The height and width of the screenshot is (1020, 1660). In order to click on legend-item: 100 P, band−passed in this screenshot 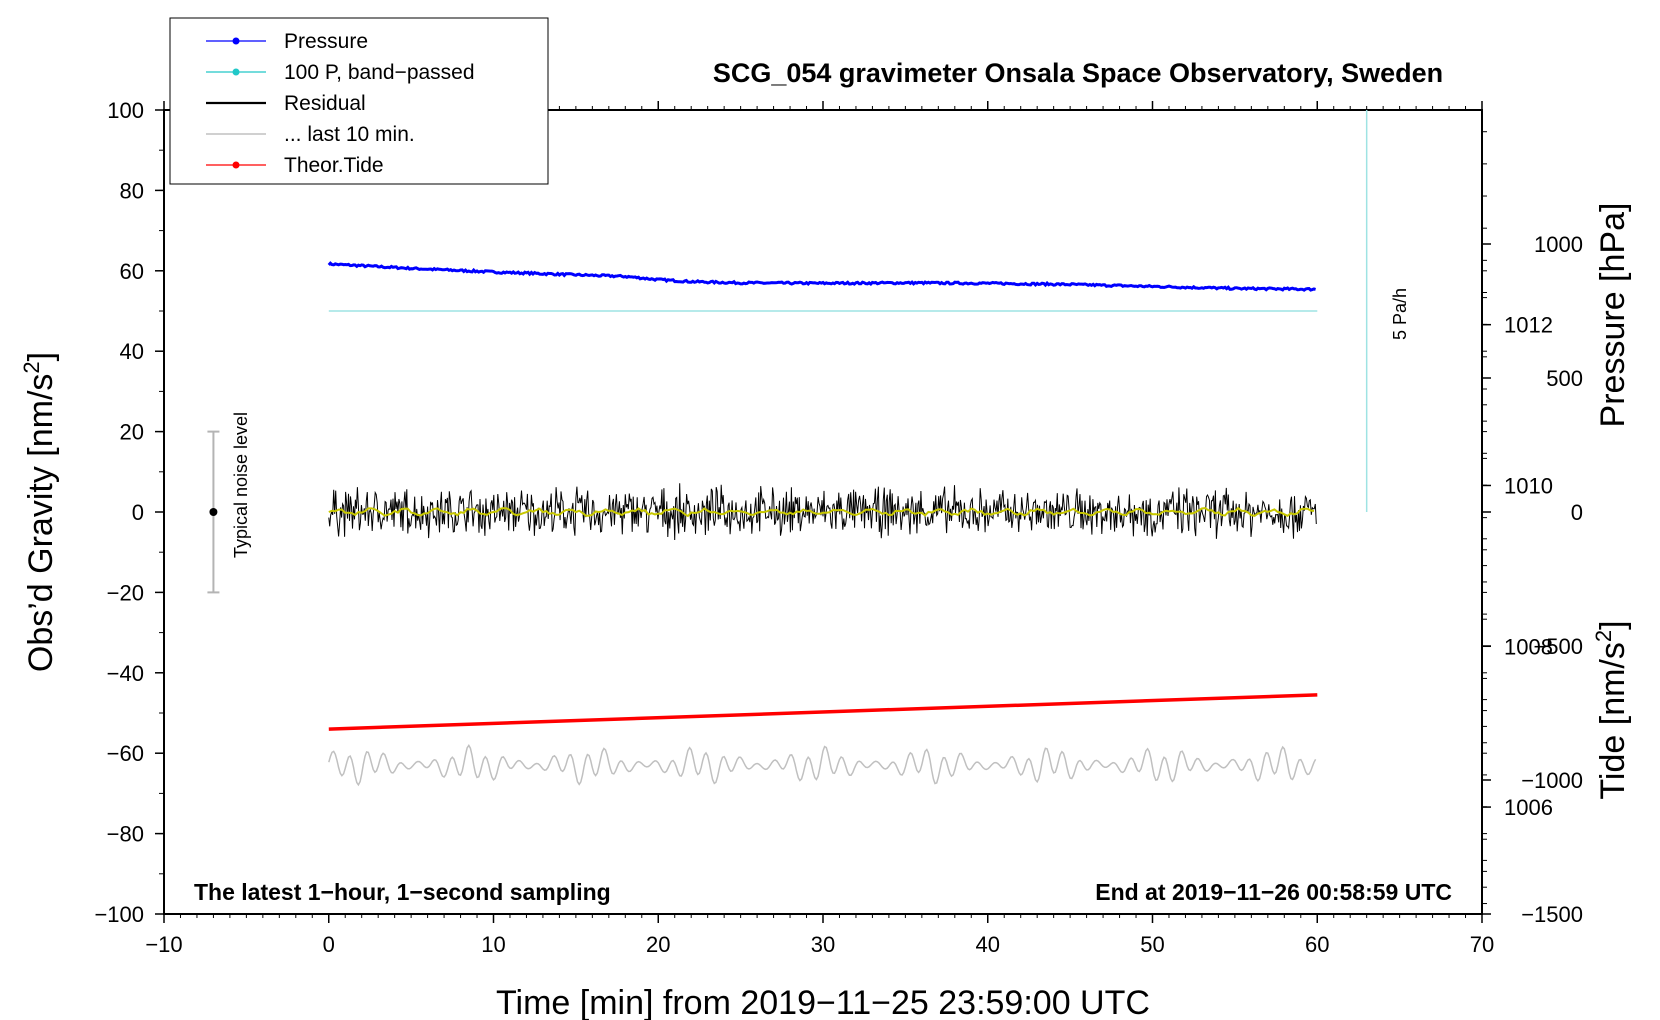, I will do `click(340, 72)`.